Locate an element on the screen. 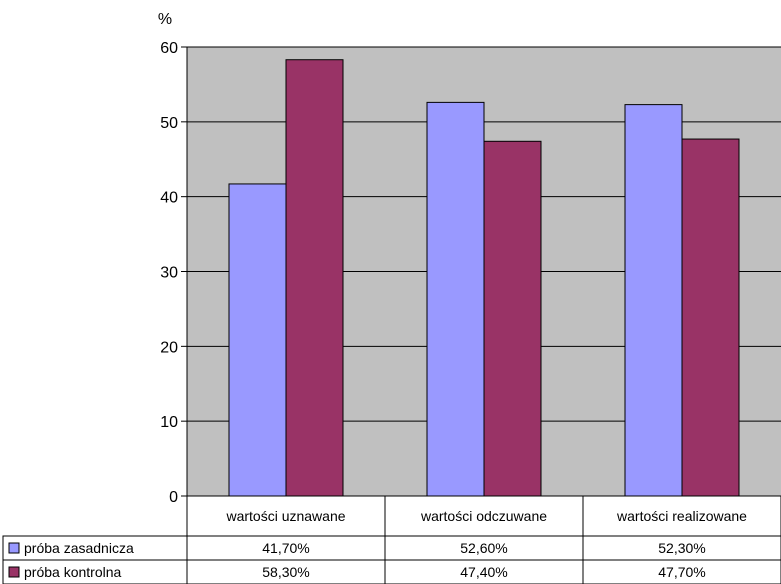  y-unit-label: % is located at coordinates (165, 19).